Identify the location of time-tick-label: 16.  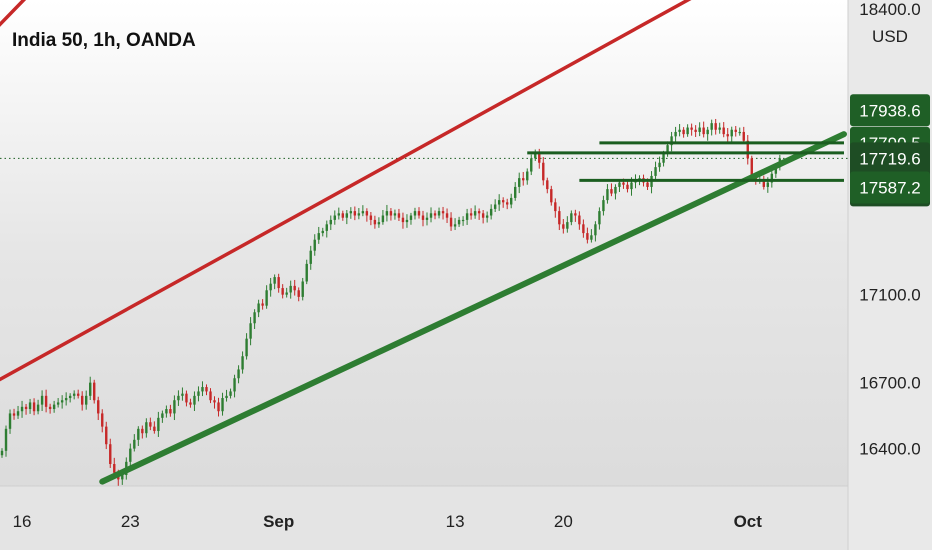
(22, 521).